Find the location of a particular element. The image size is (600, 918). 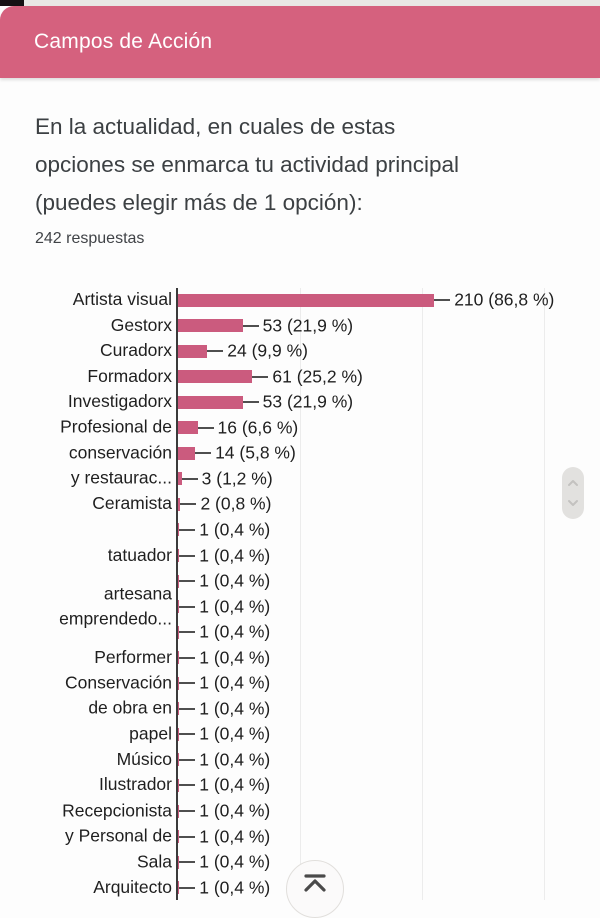

chart-value-label: 24 (9,9 %) is located at coordinates (267, 350).